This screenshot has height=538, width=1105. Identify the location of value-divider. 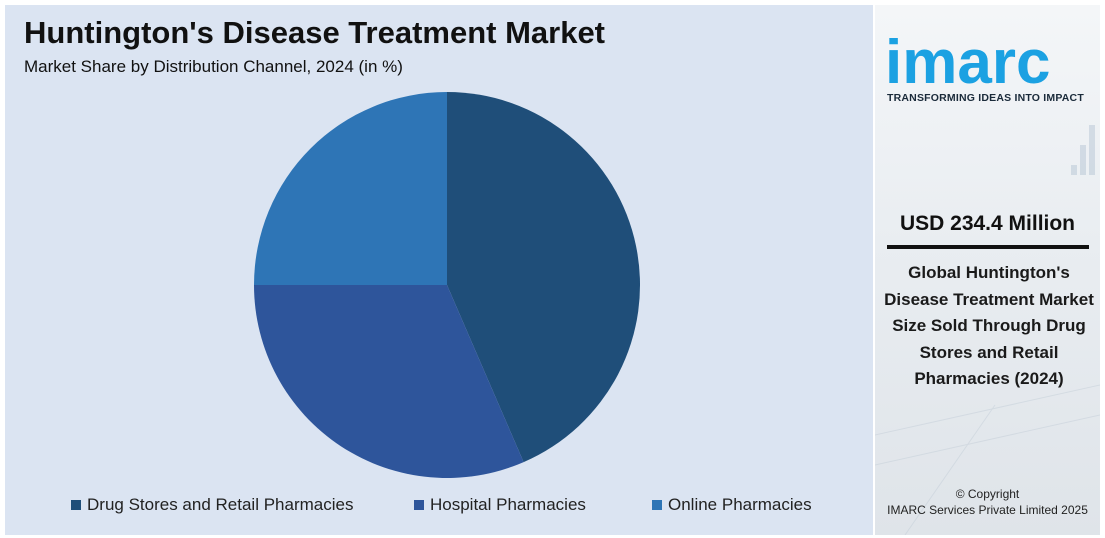
(988, 247).